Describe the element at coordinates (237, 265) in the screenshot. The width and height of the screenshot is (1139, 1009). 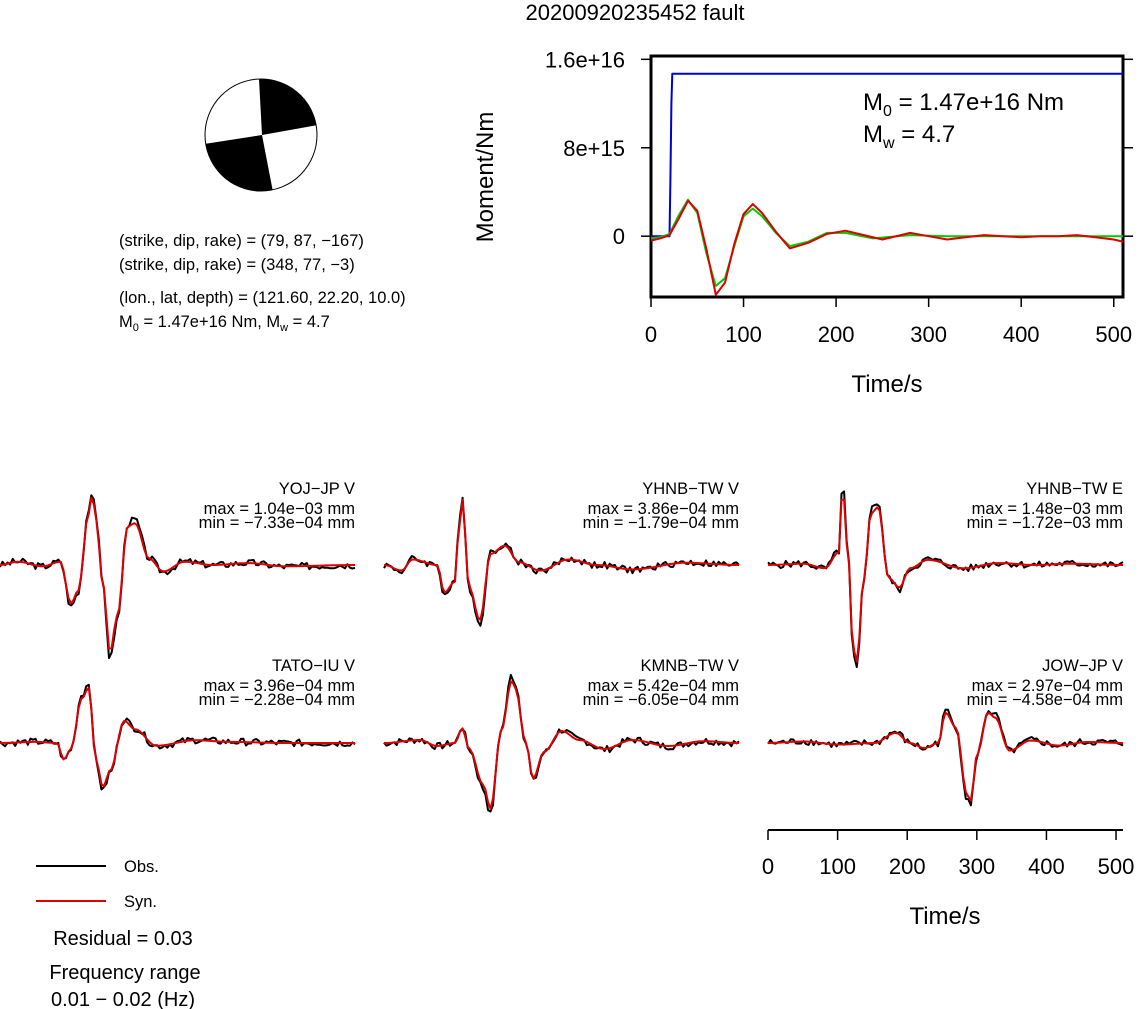
I see `nodal-plane-2: (strike, dip, rake) = (348, 77, −3)` at that location.